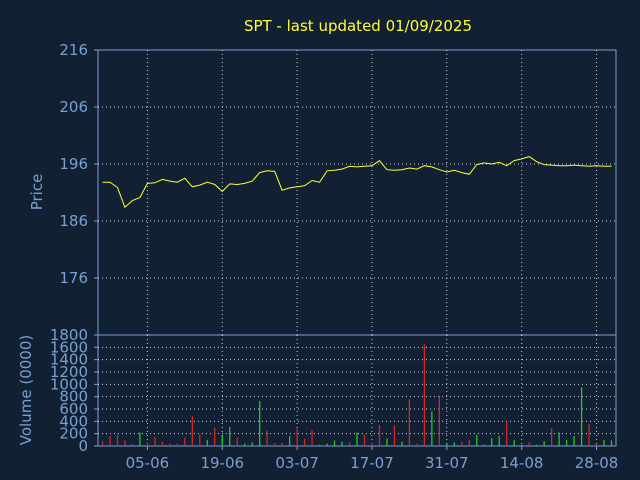  I want to click on price-axis-title: Price, so click(37, 192).